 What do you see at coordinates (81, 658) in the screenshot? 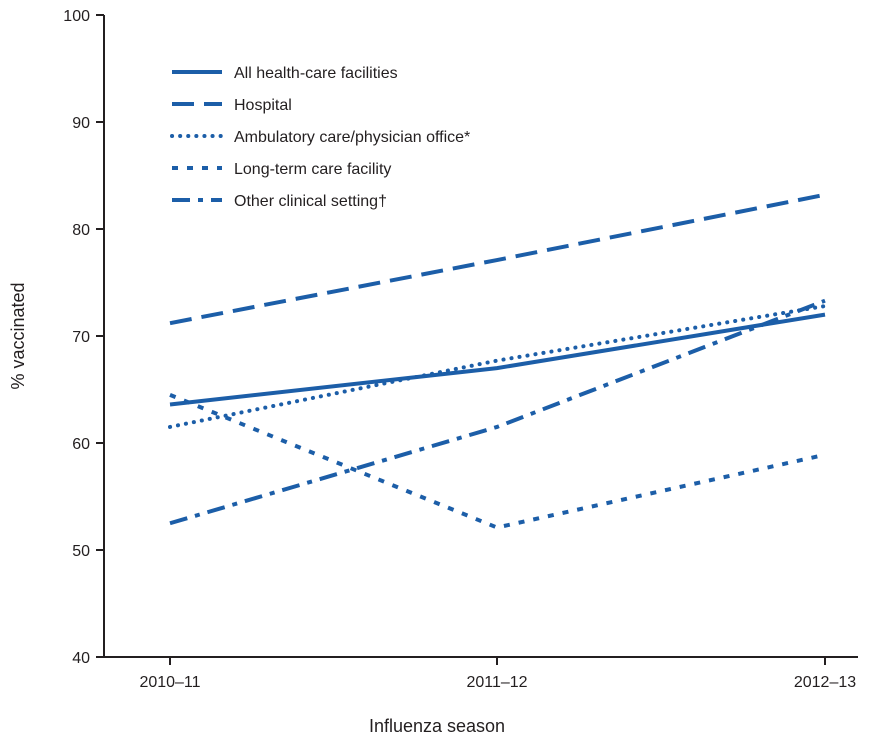
I see `y-tick-label: 40` at bounding box center [81, 658].